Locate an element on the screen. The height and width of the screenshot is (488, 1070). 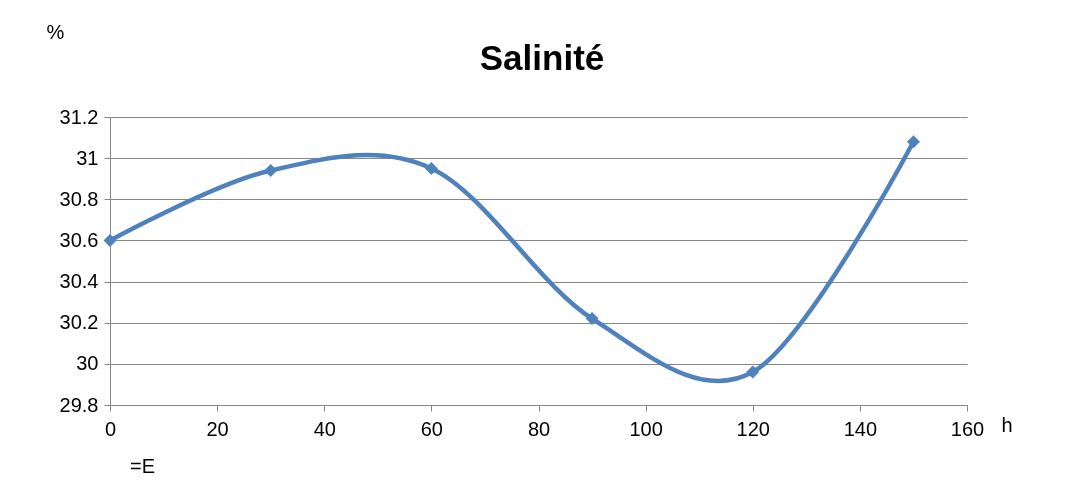
x-tick-label: 160 is located at coordinates (967, 428).